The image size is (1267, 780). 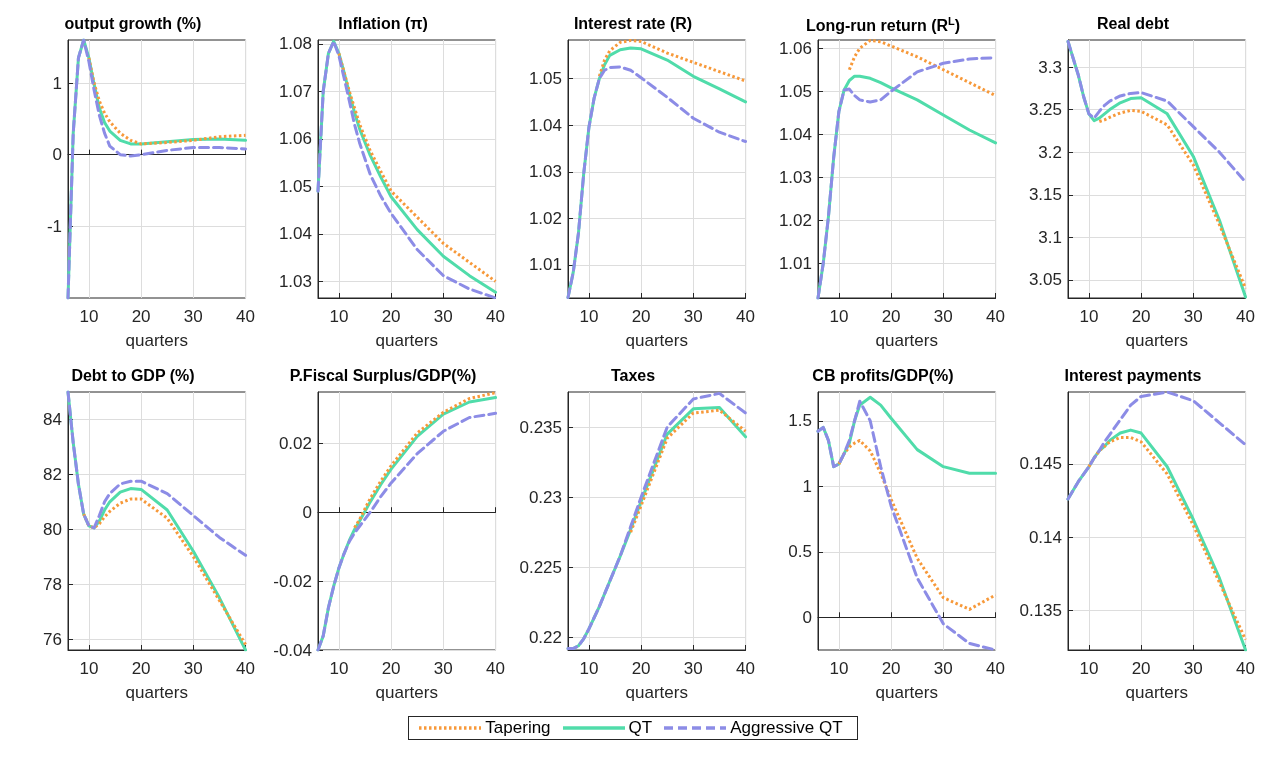 What do you see at coordinates (133, 23) in the screenshot?
I see `chart-title: output growth (%)` at bounding box center [133, 23].